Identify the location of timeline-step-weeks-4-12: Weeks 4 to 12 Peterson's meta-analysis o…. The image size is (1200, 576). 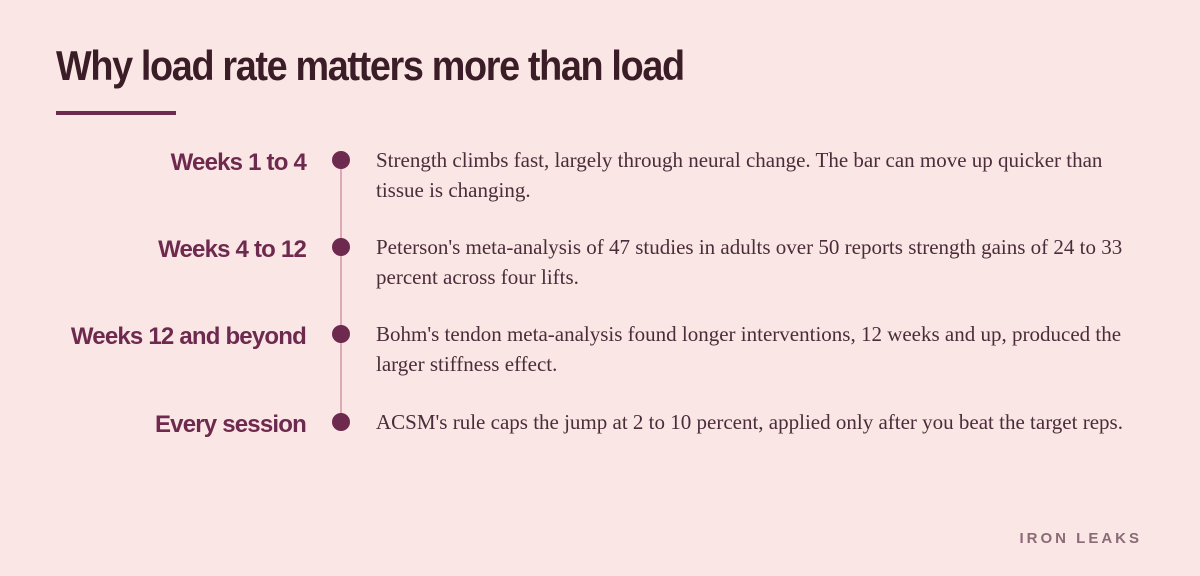
(600, 275).